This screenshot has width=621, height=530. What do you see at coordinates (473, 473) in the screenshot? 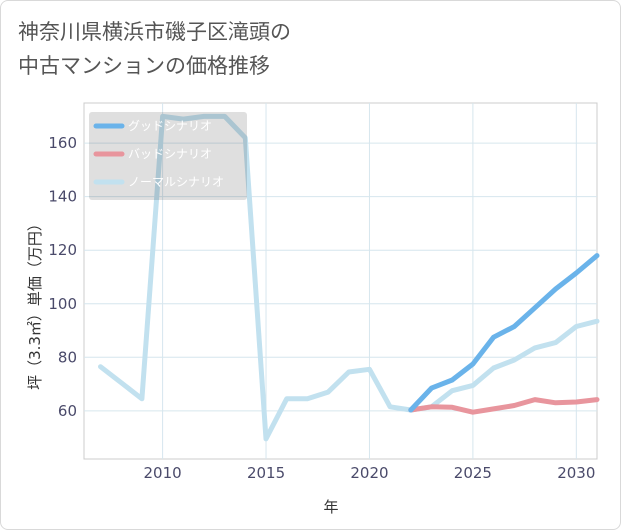
I see `x-tick-label-2025: 2025` at bounding box center [473, 473].